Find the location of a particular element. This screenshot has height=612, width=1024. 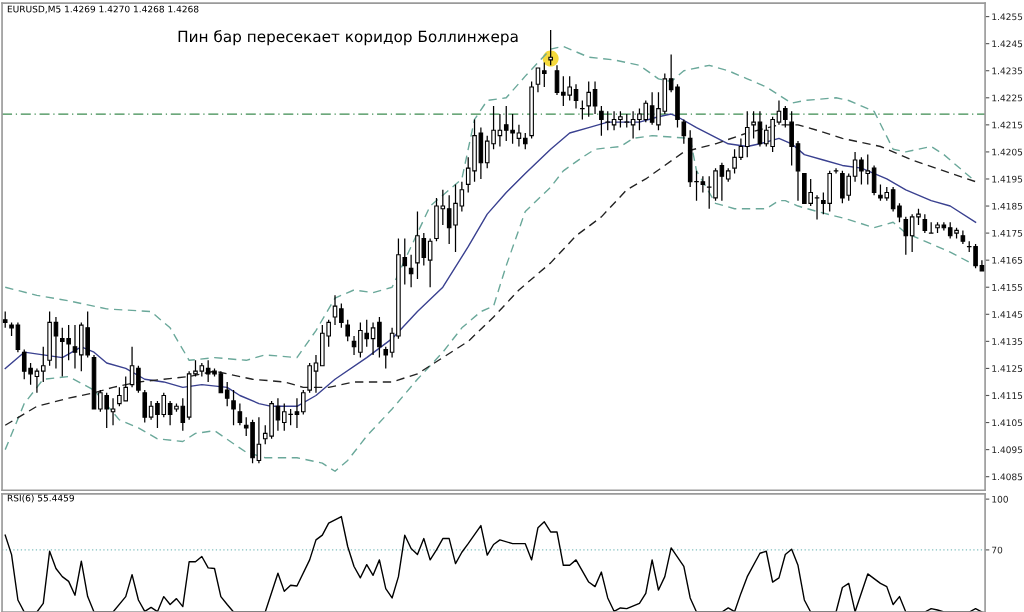

y-tick-label: 1.4155 is located at coordinates (1007, 287).